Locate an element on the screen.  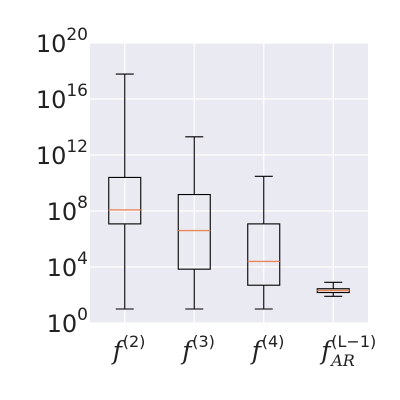
x-tick-label-2: f (4) is located at coordinates (267, 348).